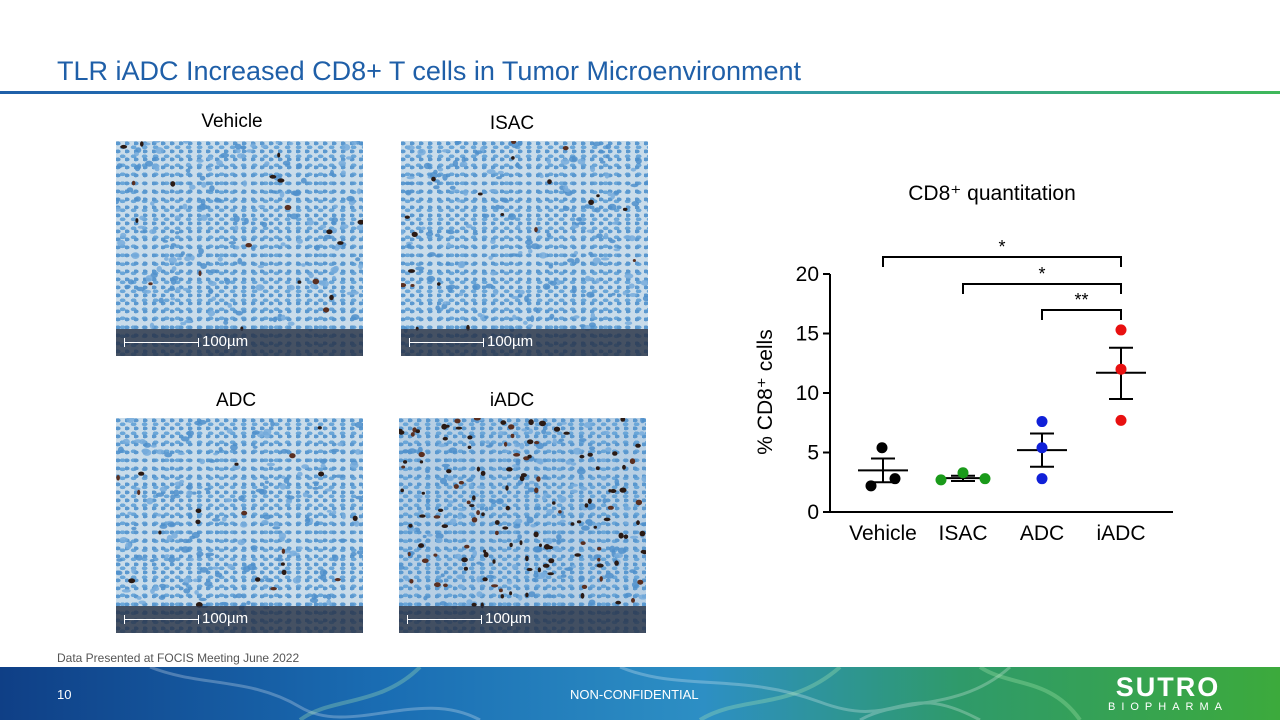 This screenshot has width=1280, height=720. I want to click on logo-subtitle: BIOPHARMA, so click(1167, 707).